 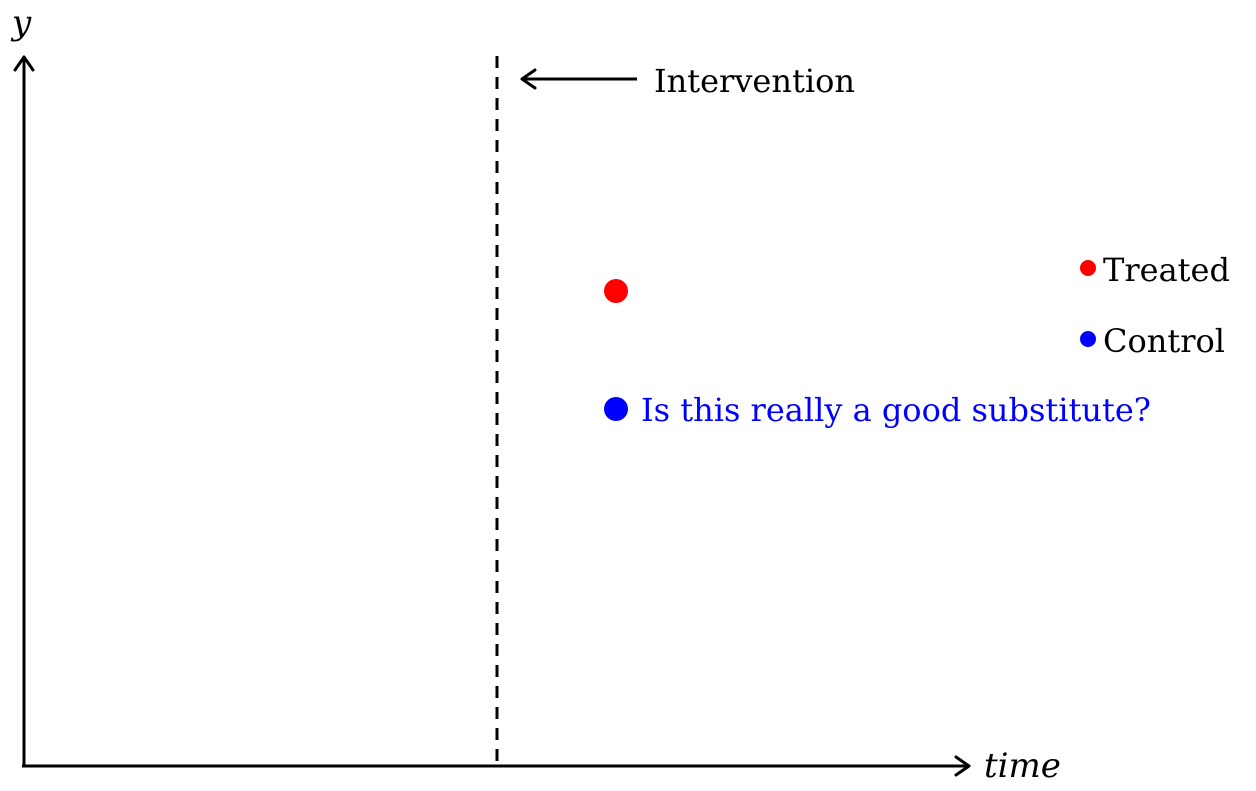 What do you see at coordinates (1088, 268) in the screenshot?
I see `legend-treated-marker` at bounding box center [1088, 268].